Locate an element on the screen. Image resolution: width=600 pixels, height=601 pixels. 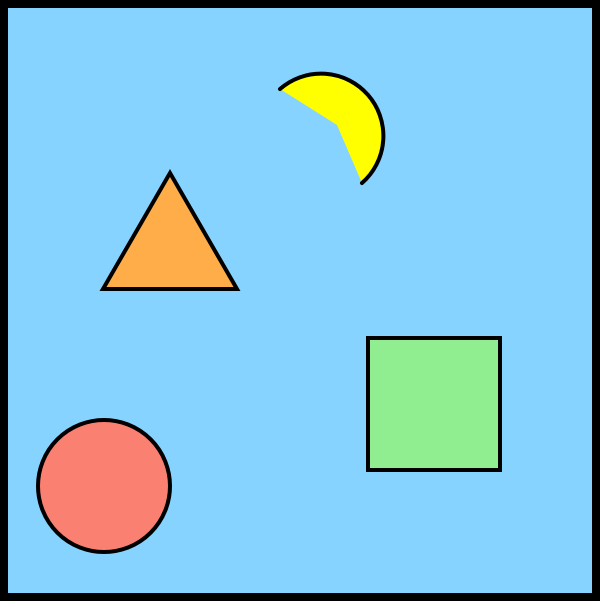
yellow-pie-shape is located at coordinates (332, 128).